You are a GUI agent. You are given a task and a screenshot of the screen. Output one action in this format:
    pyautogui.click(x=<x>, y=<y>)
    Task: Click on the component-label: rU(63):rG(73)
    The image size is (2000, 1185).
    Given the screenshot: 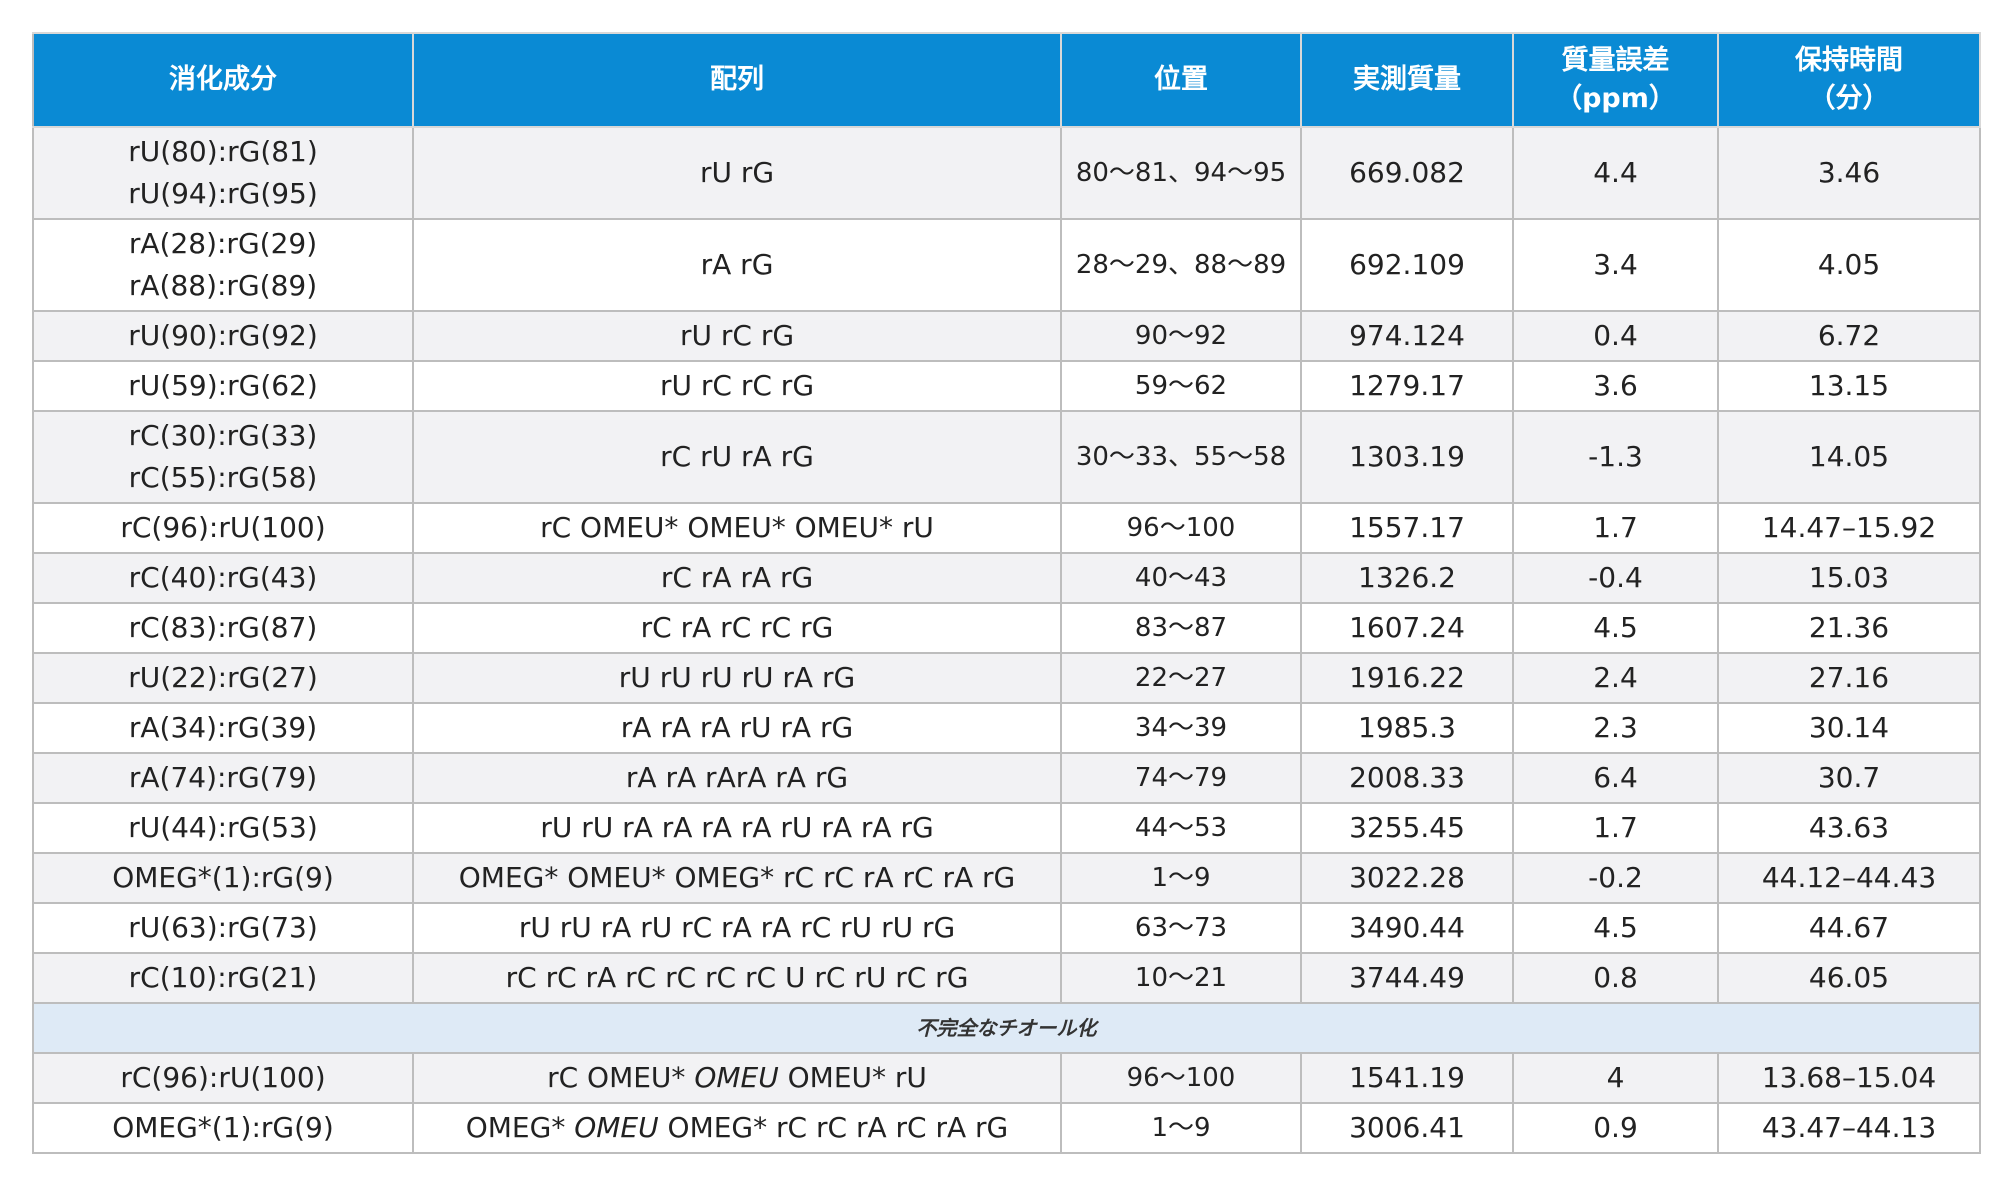 What is the action you would take?
    pyautogui.click(x=223, y=927)
    